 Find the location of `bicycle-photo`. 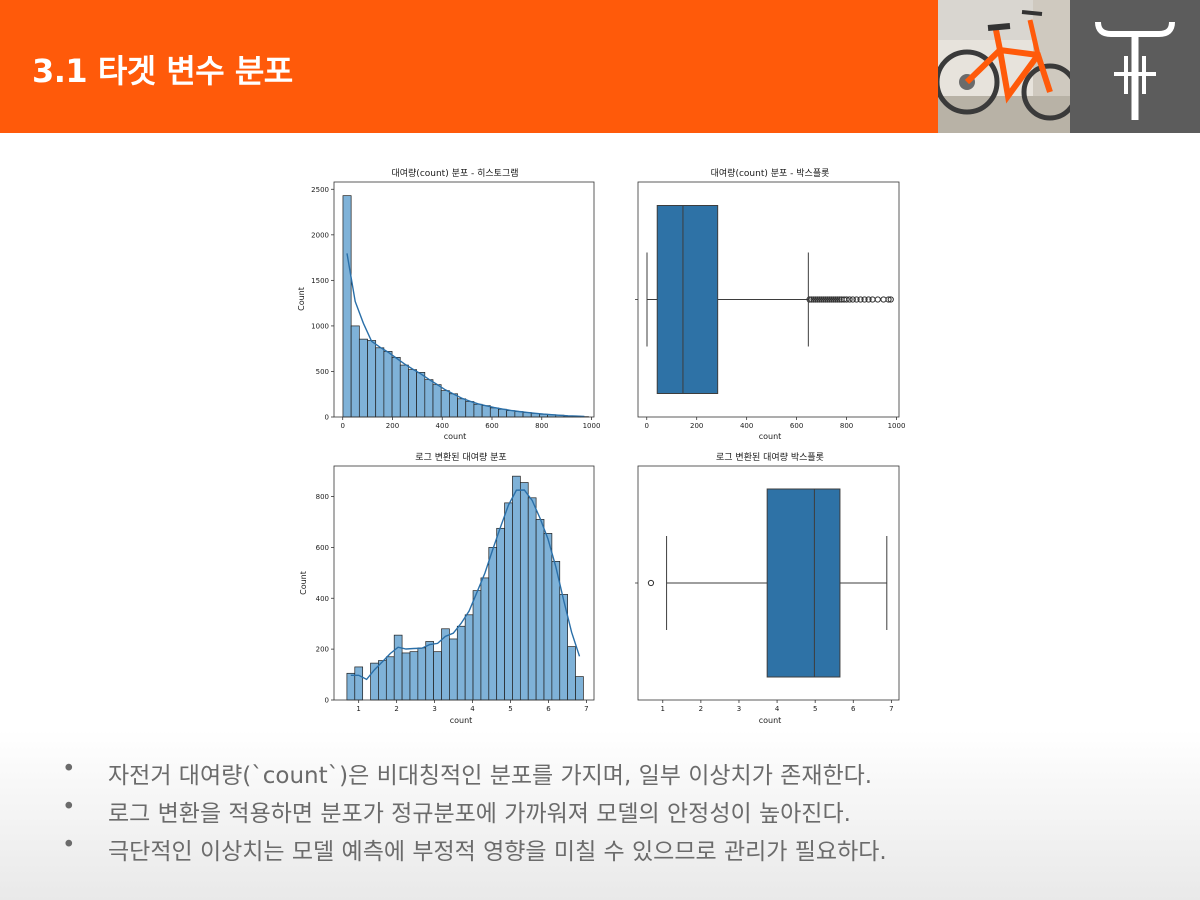

bicycle-photo is located at coordinates (1004, 66).